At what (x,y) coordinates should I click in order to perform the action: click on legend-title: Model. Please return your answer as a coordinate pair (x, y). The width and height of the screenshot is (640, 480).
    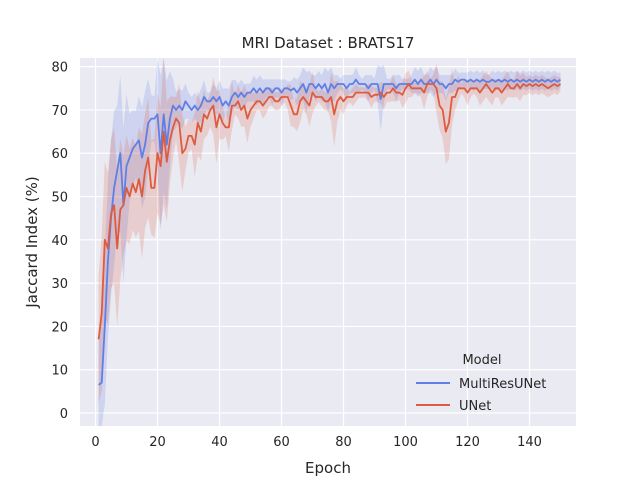
    Looking at the image, I should click on (481, 360).